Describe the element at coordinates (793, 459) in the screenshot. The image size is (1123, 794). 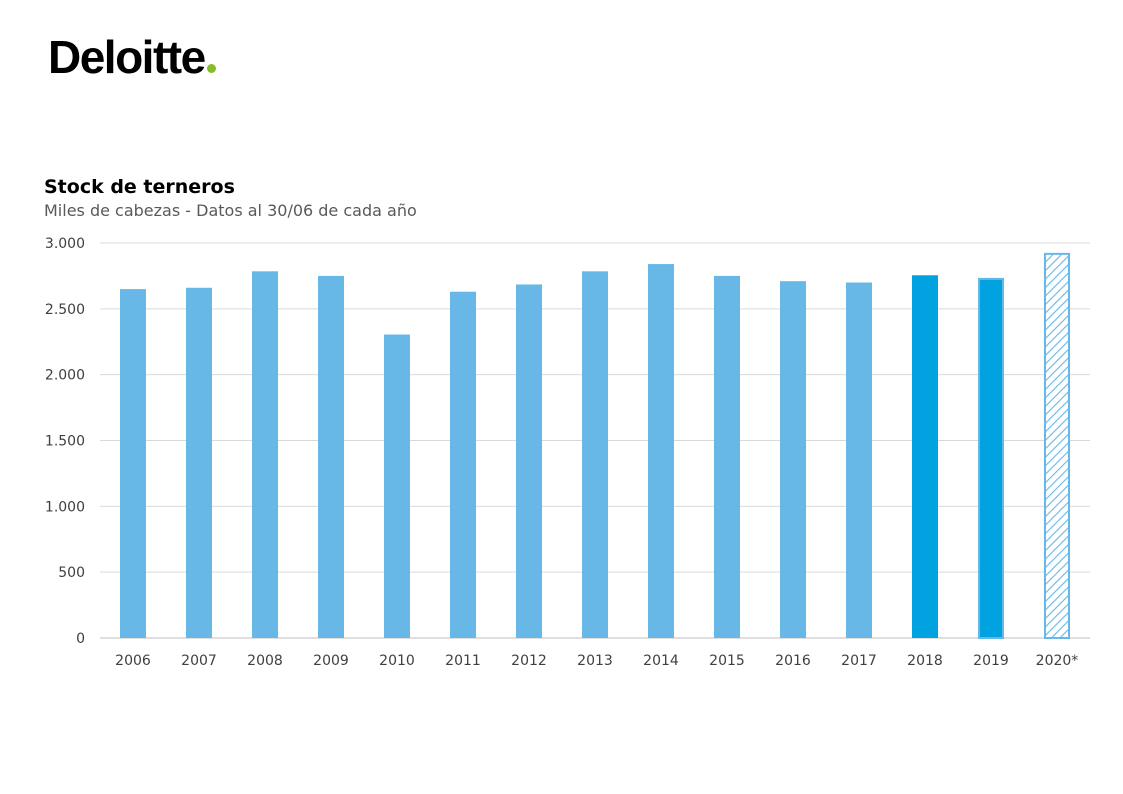
I see `bar-2016` at that location.